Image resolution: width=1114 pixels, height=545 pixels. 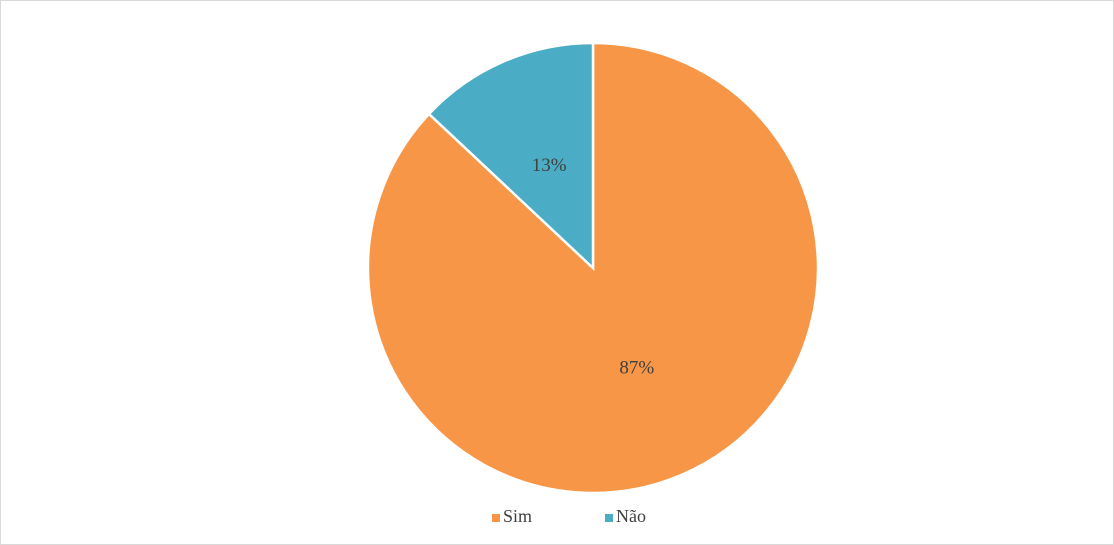 I want to click on data-label: 13%, so click(x=549, y=165).